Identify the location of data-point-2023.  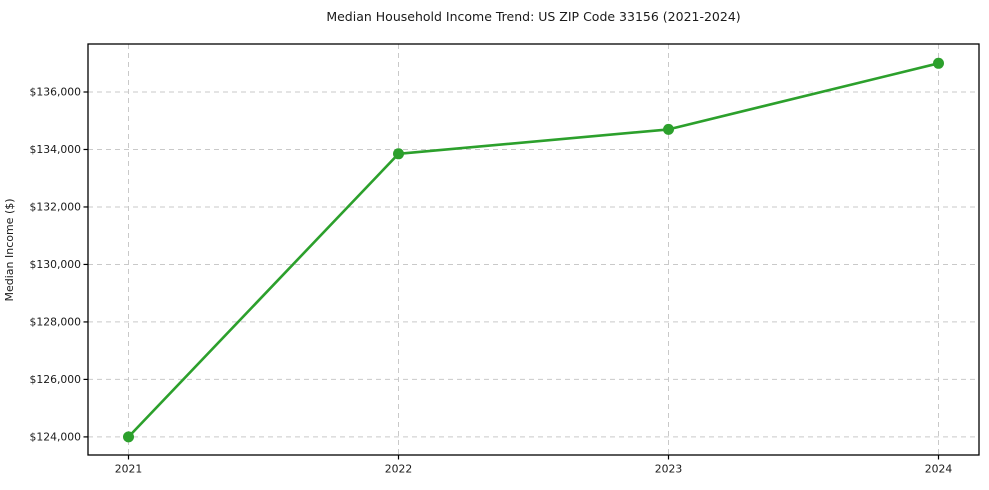
(668, 129).